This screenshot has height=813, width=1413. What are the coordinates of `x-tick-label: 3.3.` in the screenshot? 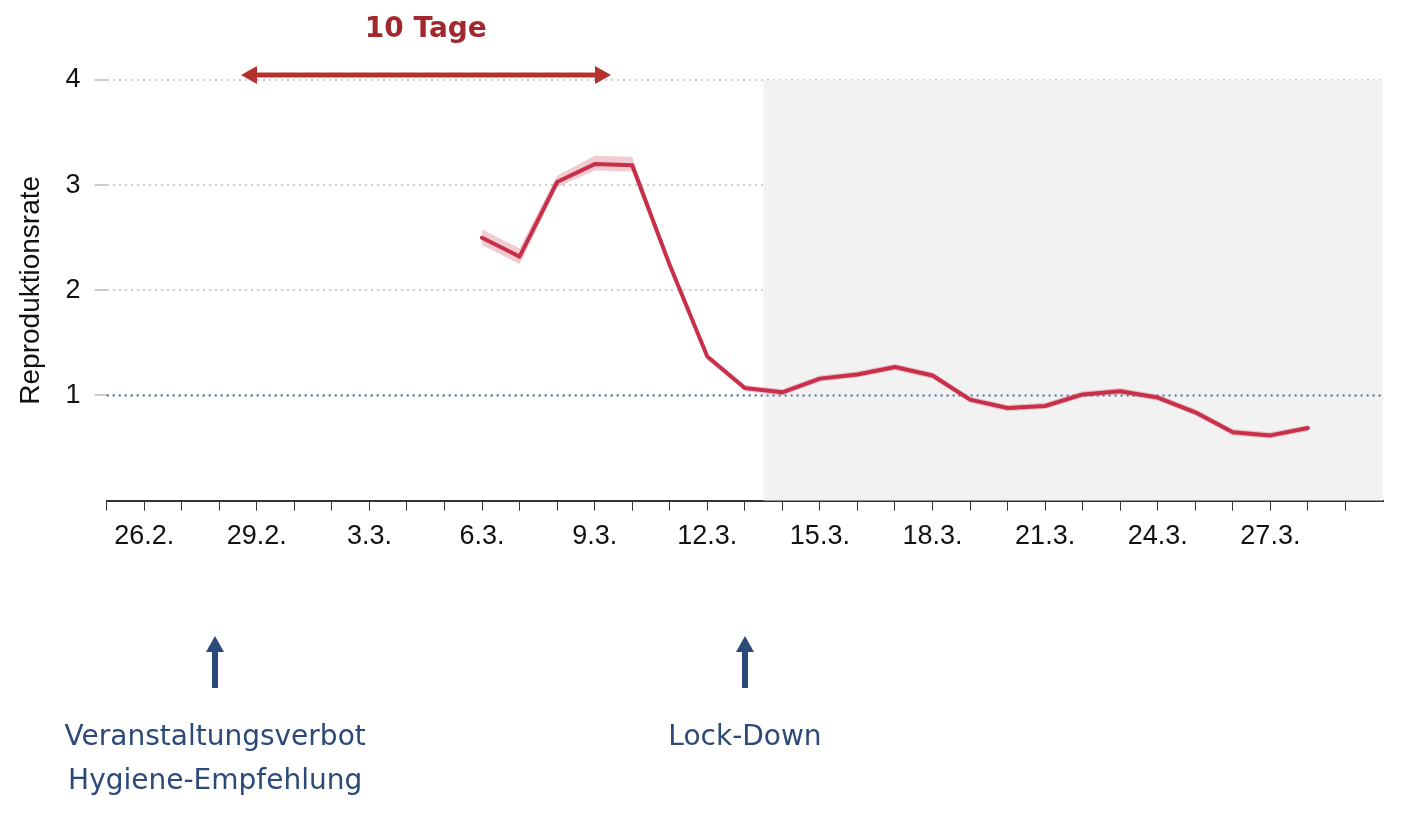 It's located at (369, 535).